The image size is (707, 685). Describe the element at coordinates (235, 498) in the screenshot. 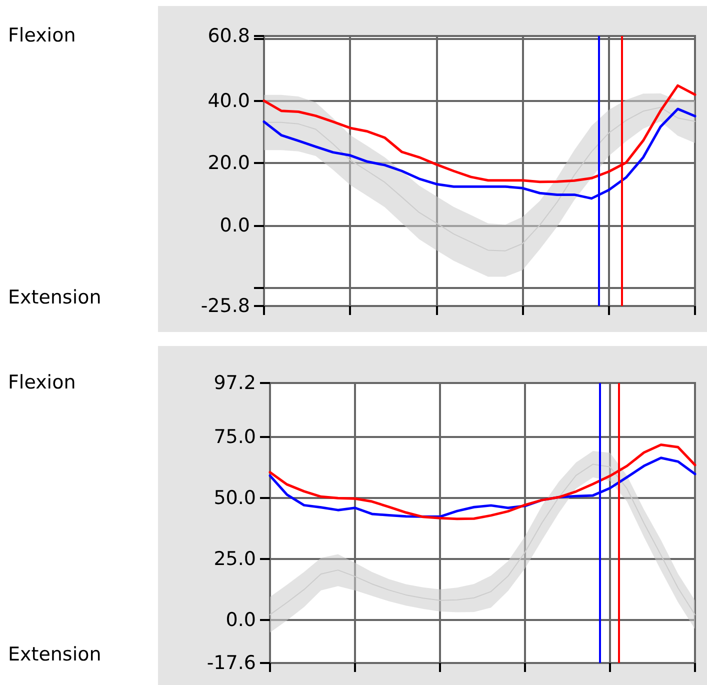

I see `y-tick-label: 50.0` at that location.